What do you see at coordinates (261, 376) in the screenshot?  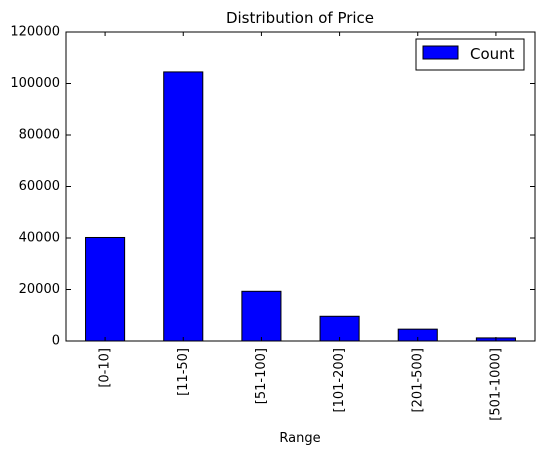 I see `x-tick-label: [51-100]` at bounding box center [261, 376].